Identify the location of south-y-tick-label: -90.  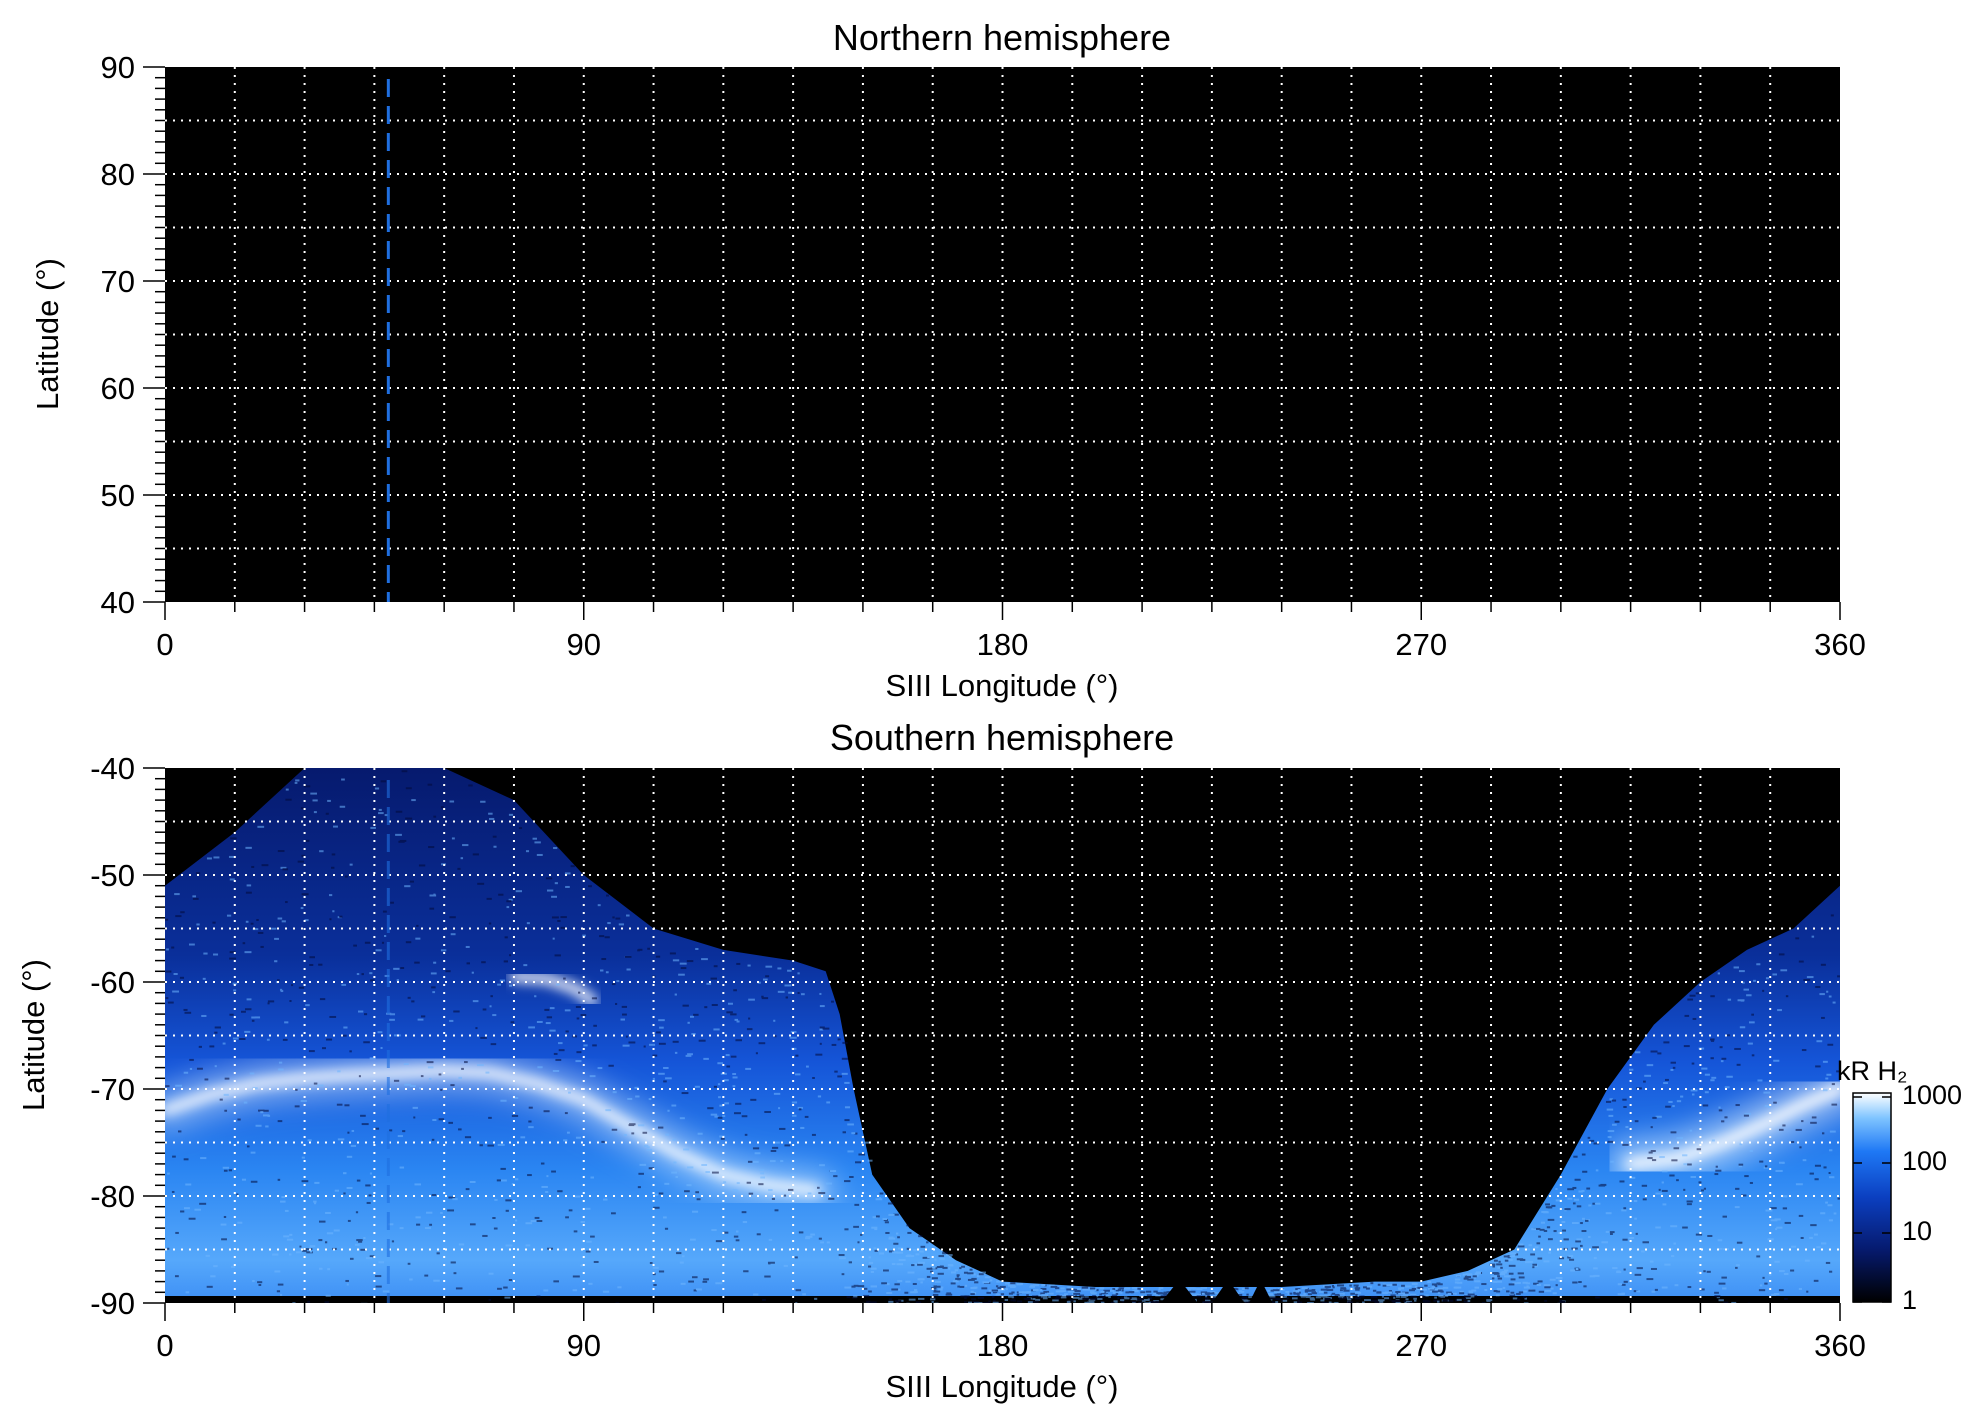
(112, 1303).